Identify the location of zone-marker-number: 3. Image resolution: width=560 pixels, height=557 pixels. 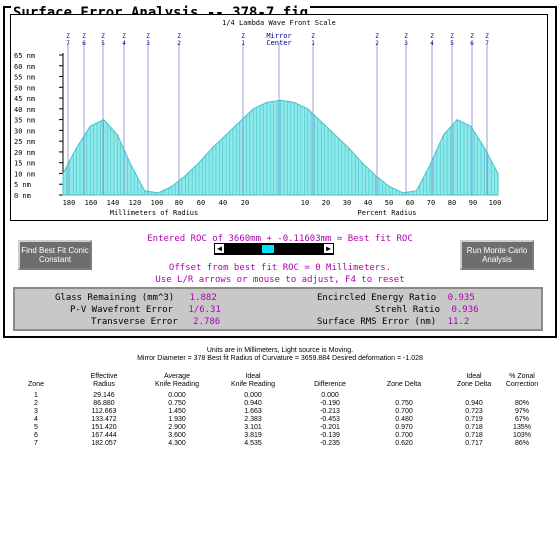
(148, 43).